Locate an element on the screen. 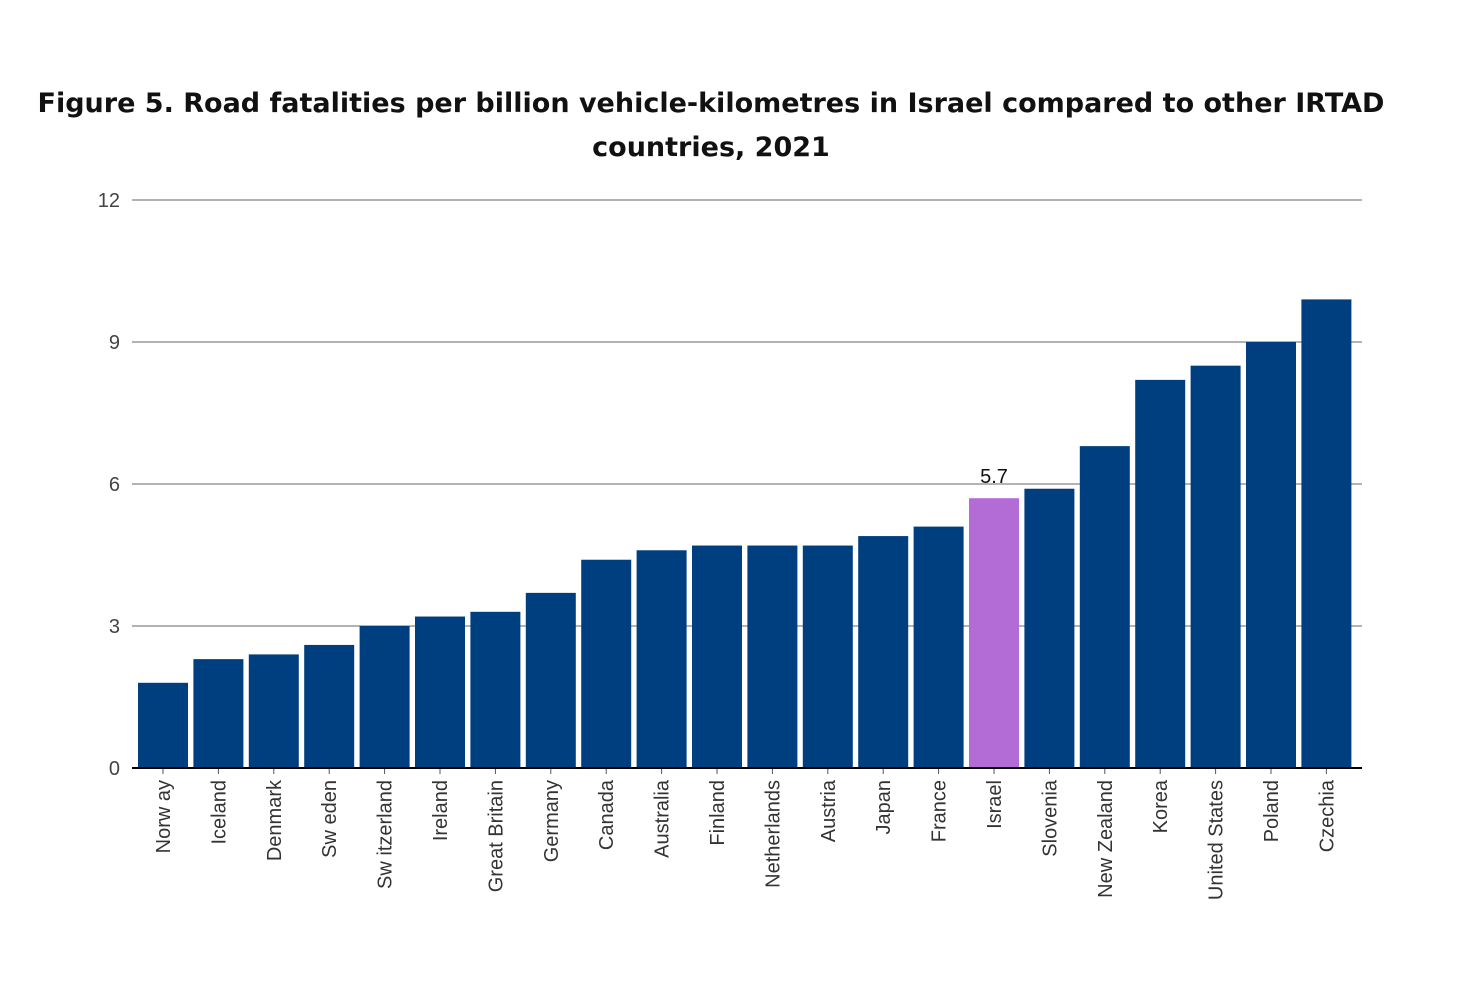 This screenshot has height=1006, width=1471. x-tick-label: Australia is located at coordinates (663, 818).